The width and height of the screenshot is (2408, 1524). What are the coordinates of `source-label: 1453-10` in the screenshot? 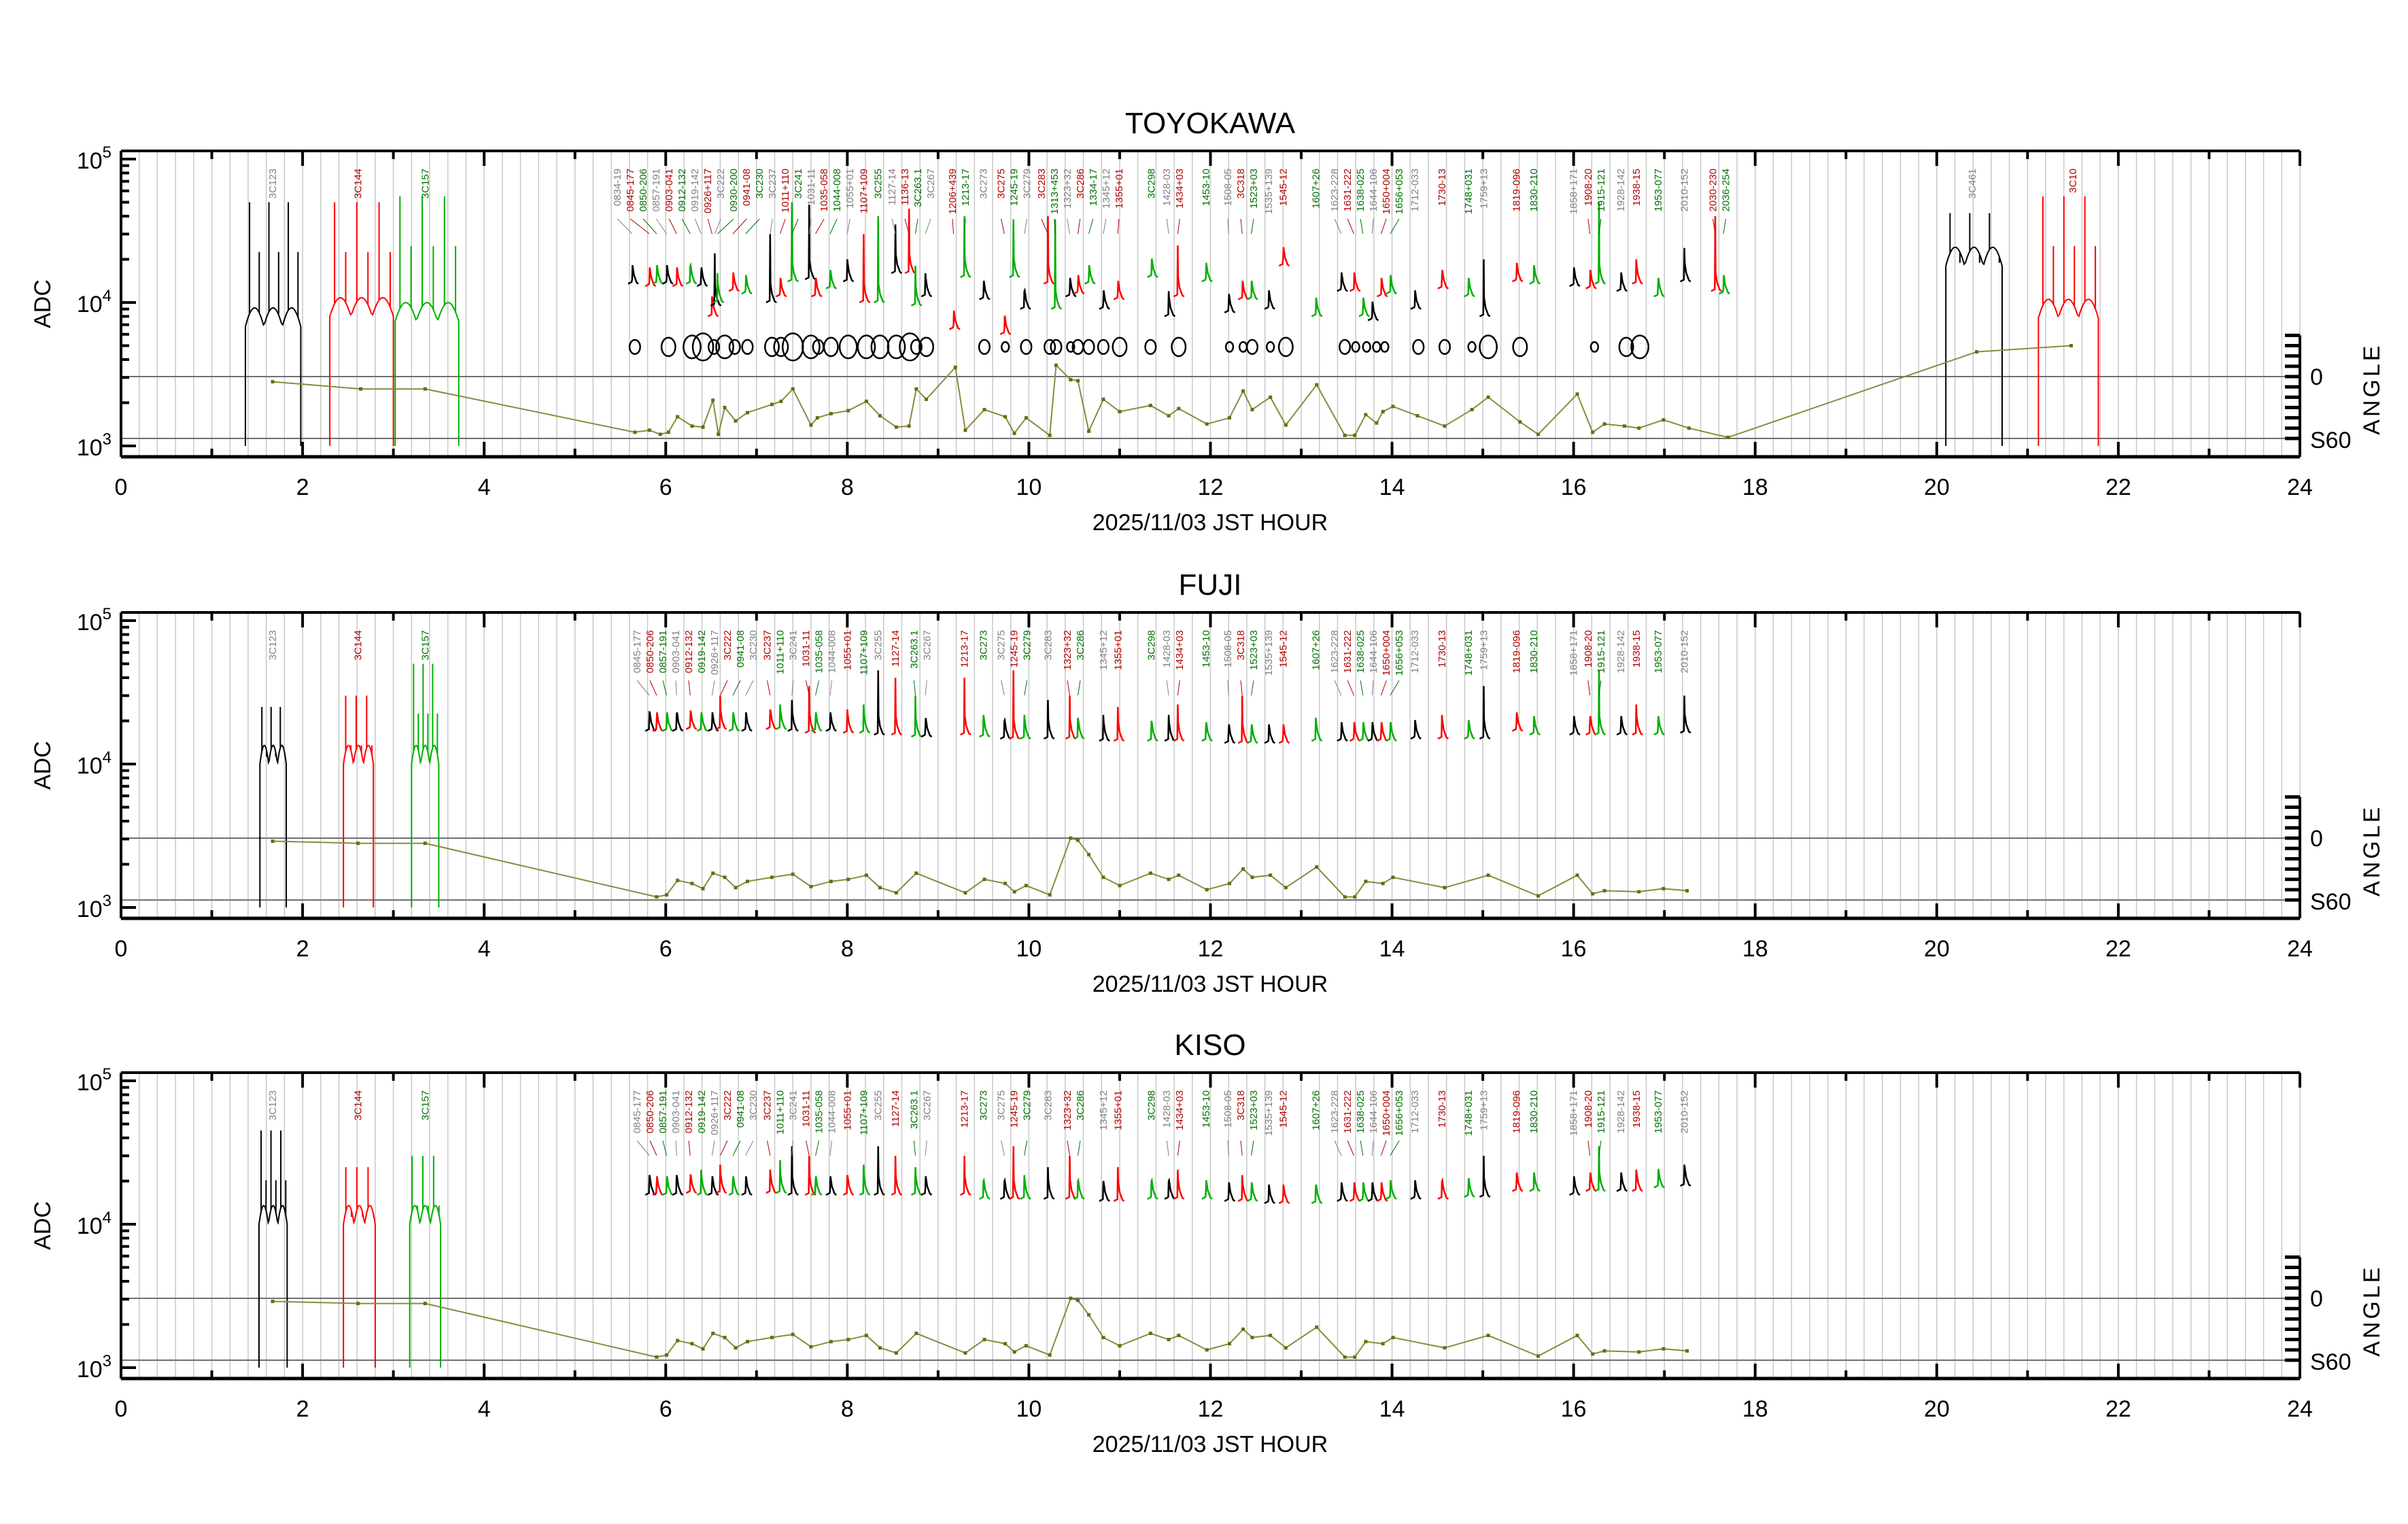 It's located at (1206, 1109).